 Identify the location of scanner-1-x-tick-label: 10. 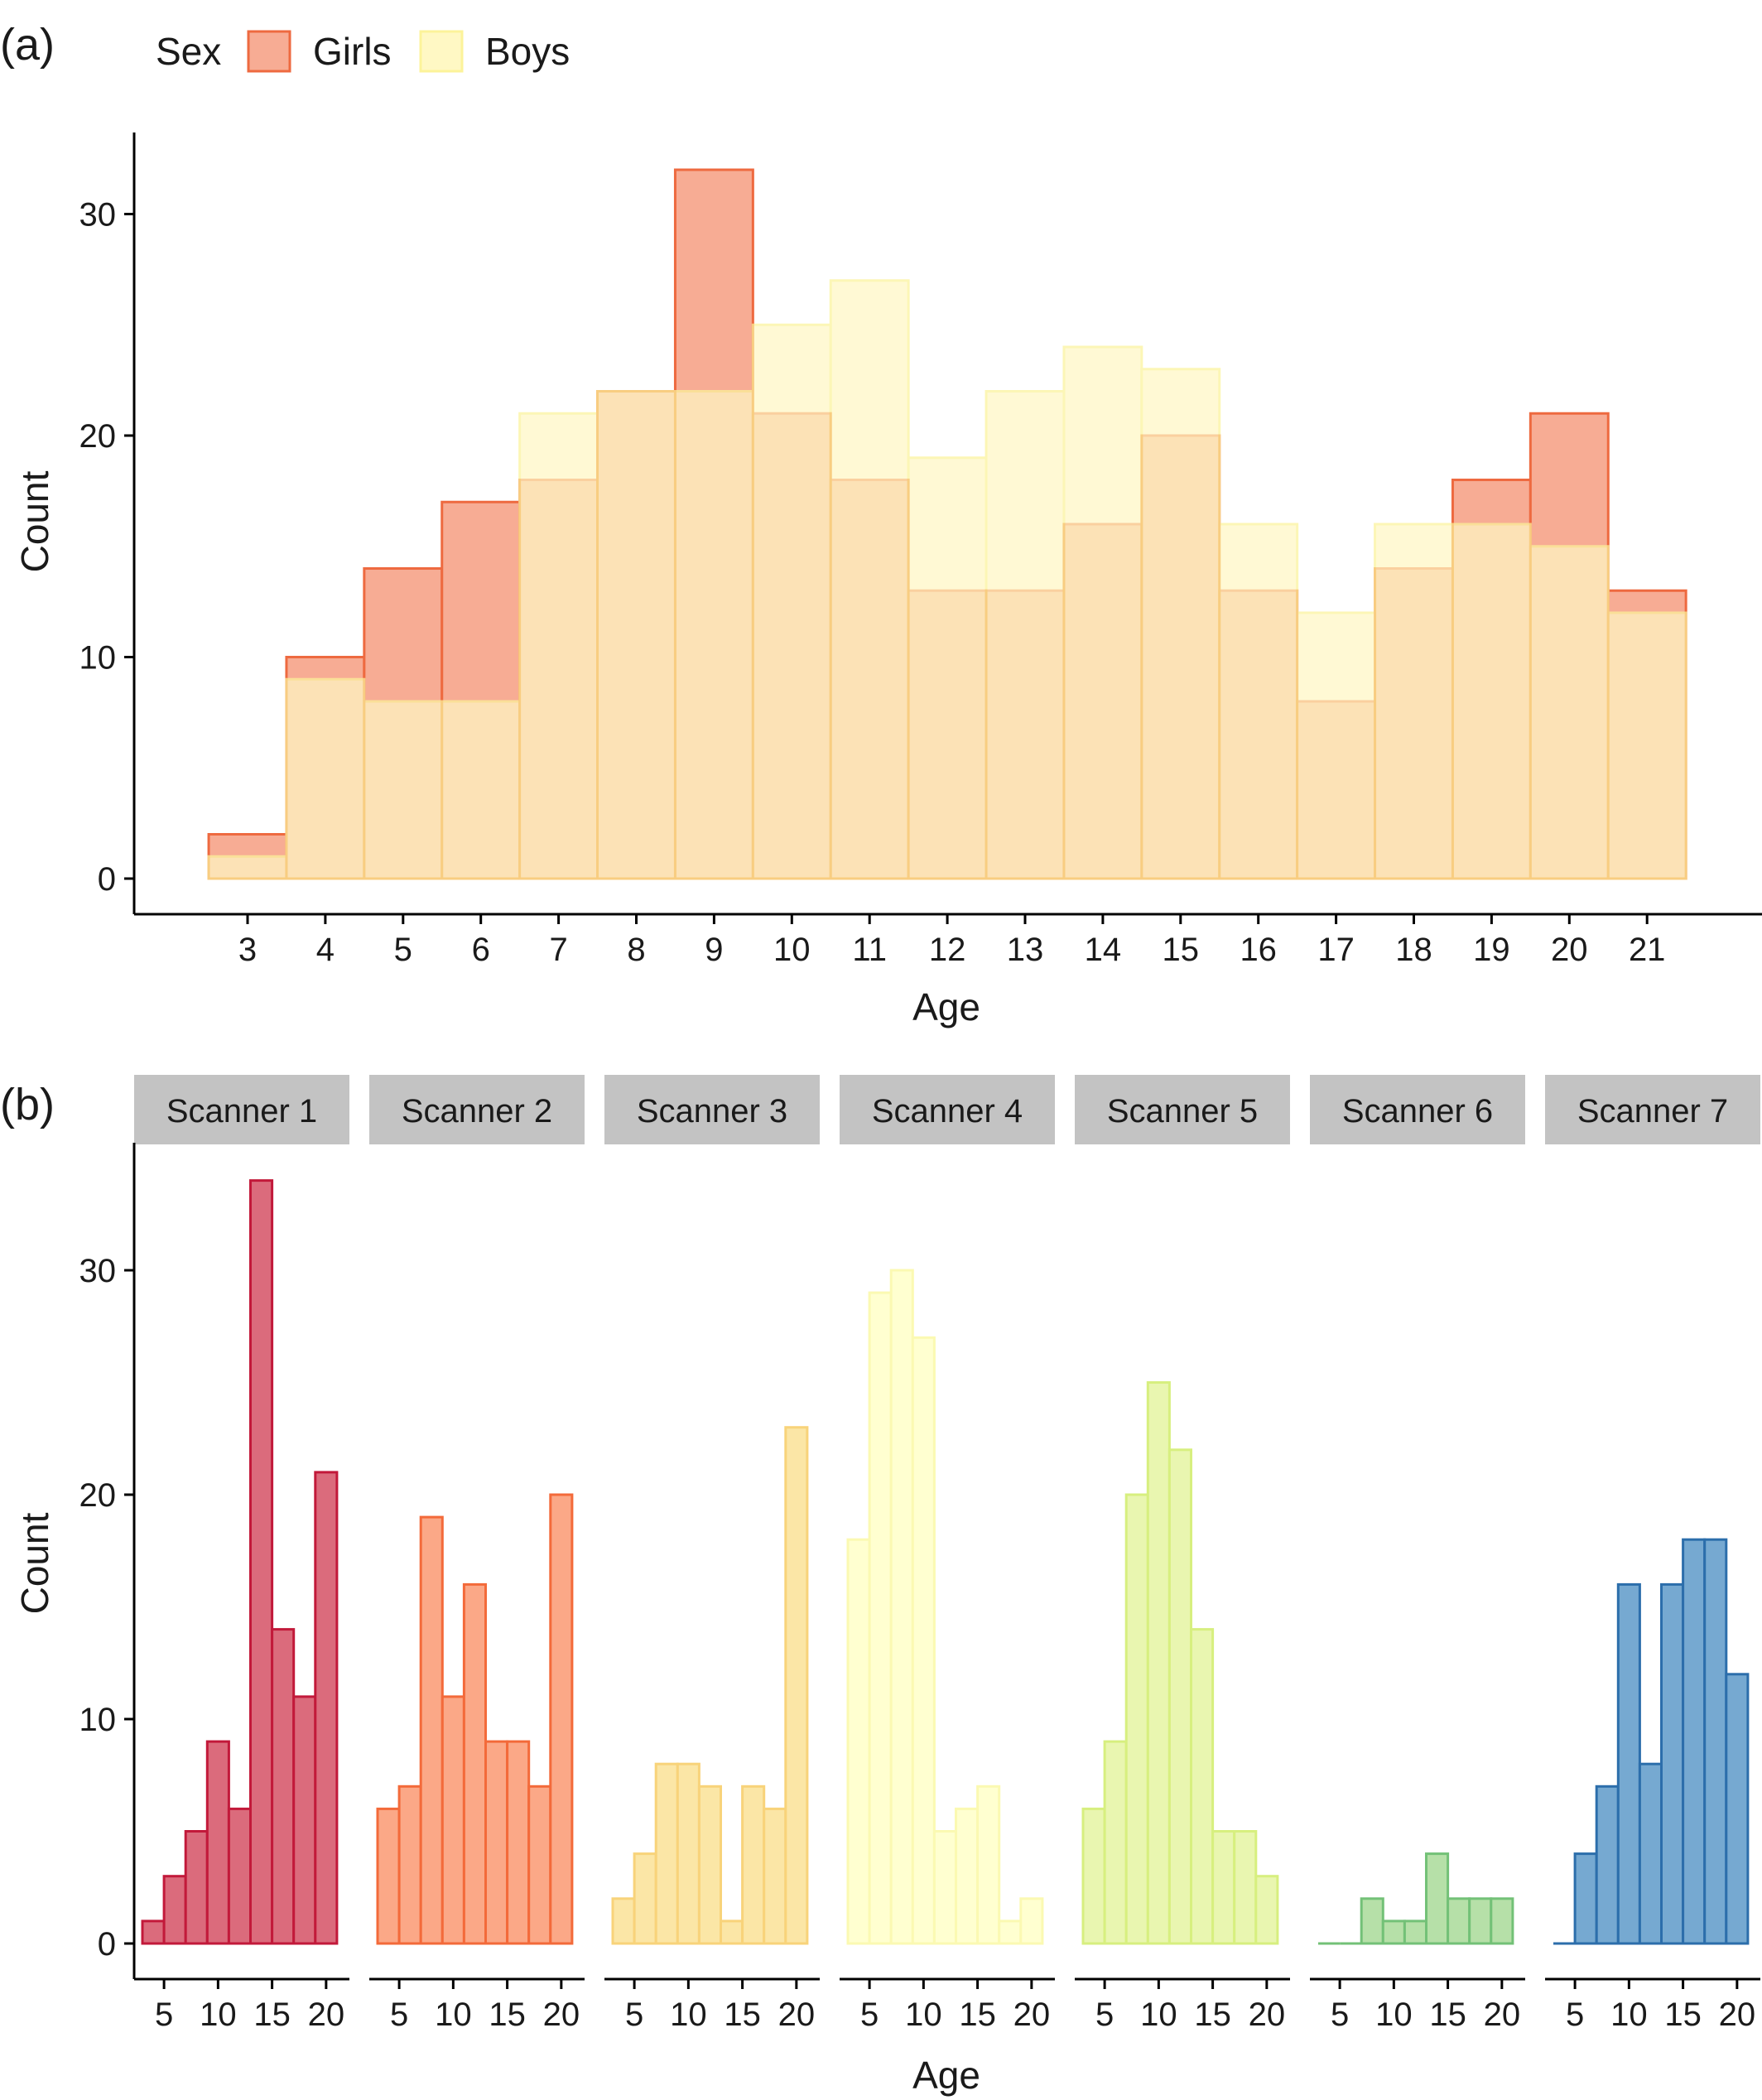
(218, 2014).